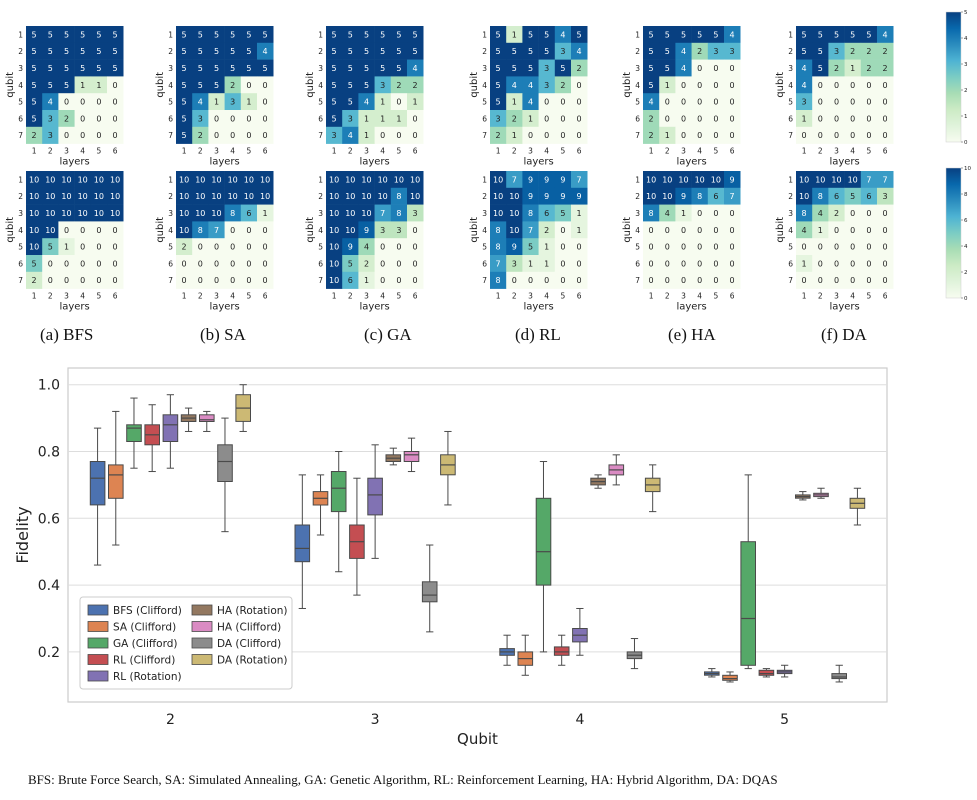 This screenshot has height=800, width=977. What do you see at coordinates (399, 296) in the screenshot?
I see `x-tick-label: 5` at bounding box center [399, 296].